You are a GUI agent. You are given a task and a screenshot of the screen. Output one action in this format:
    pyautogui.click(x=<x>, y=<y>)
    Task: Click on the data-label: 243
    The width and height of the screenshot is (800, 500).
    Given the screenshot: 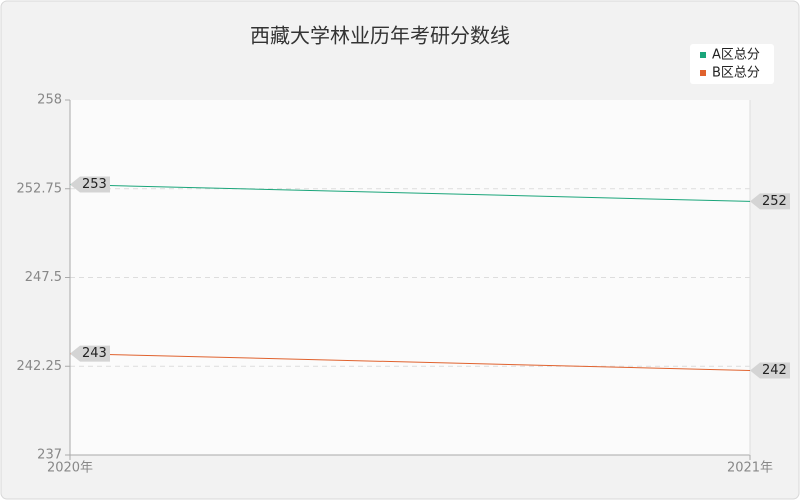 What is the action you would take?
    pyautogui.click(x=94, y=353)
    